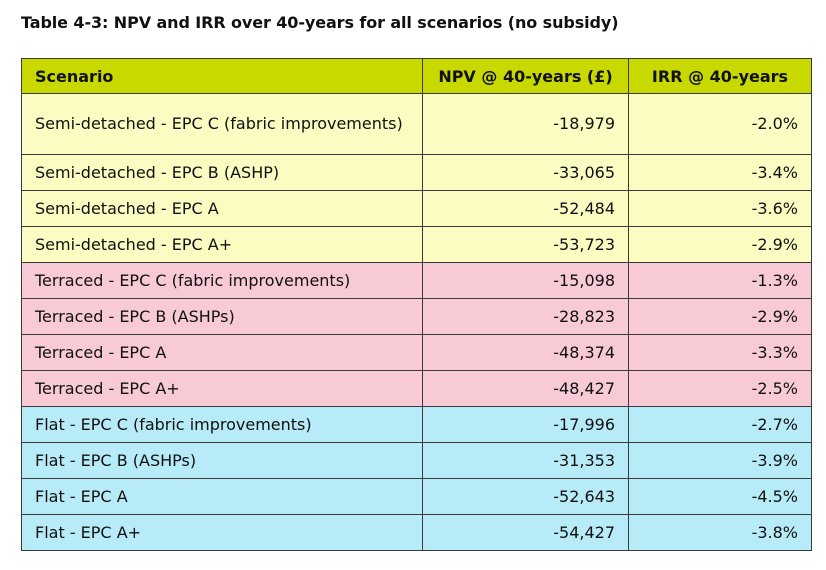  I want to click on table-row: Terraced - EPC B (ASHPs) -28,823 -2.9%, so click(416, 316).